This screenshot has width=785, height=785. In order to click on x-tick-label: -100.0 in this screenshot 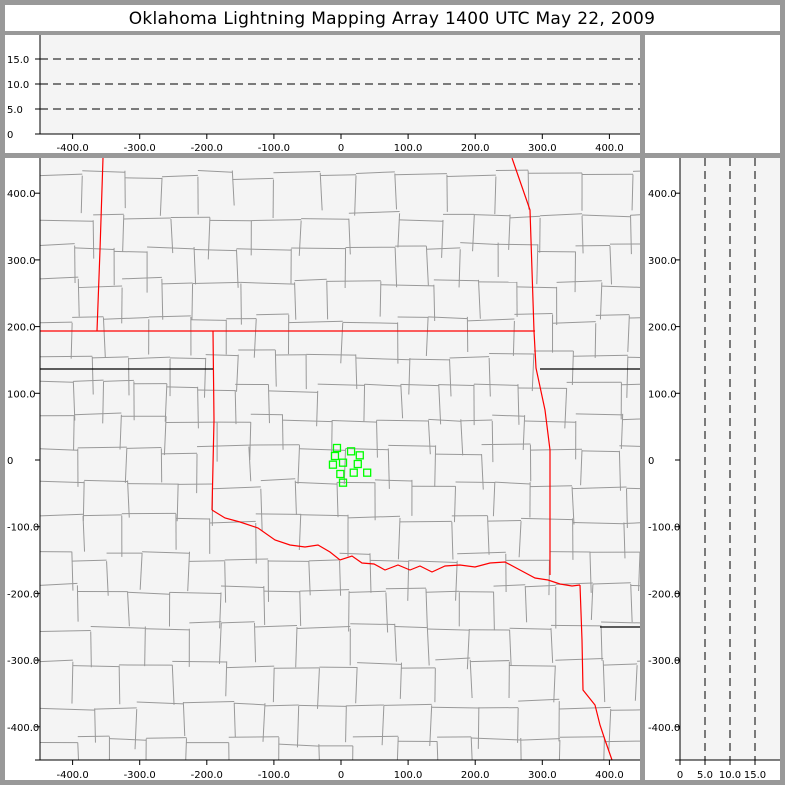, I will do `click(274, 148)`.